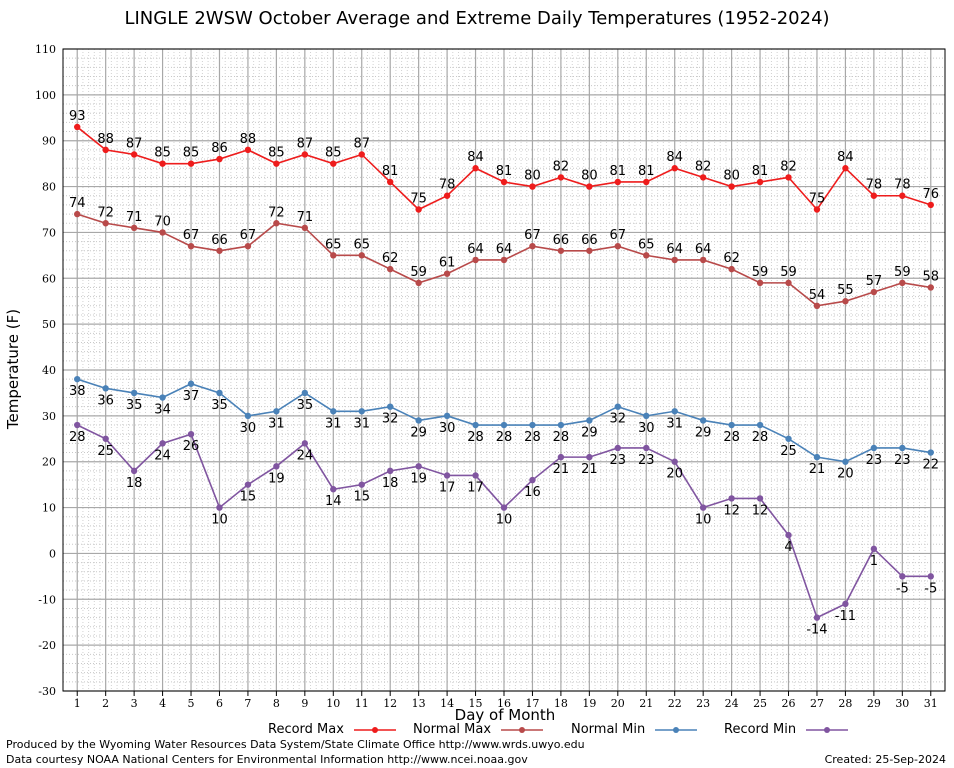 The width and height of the screenshot is (954, 768). Describe the element at coordinates (13, 369) in the screenshot. I see `y-axis-label: Temperature (F)` at that location.